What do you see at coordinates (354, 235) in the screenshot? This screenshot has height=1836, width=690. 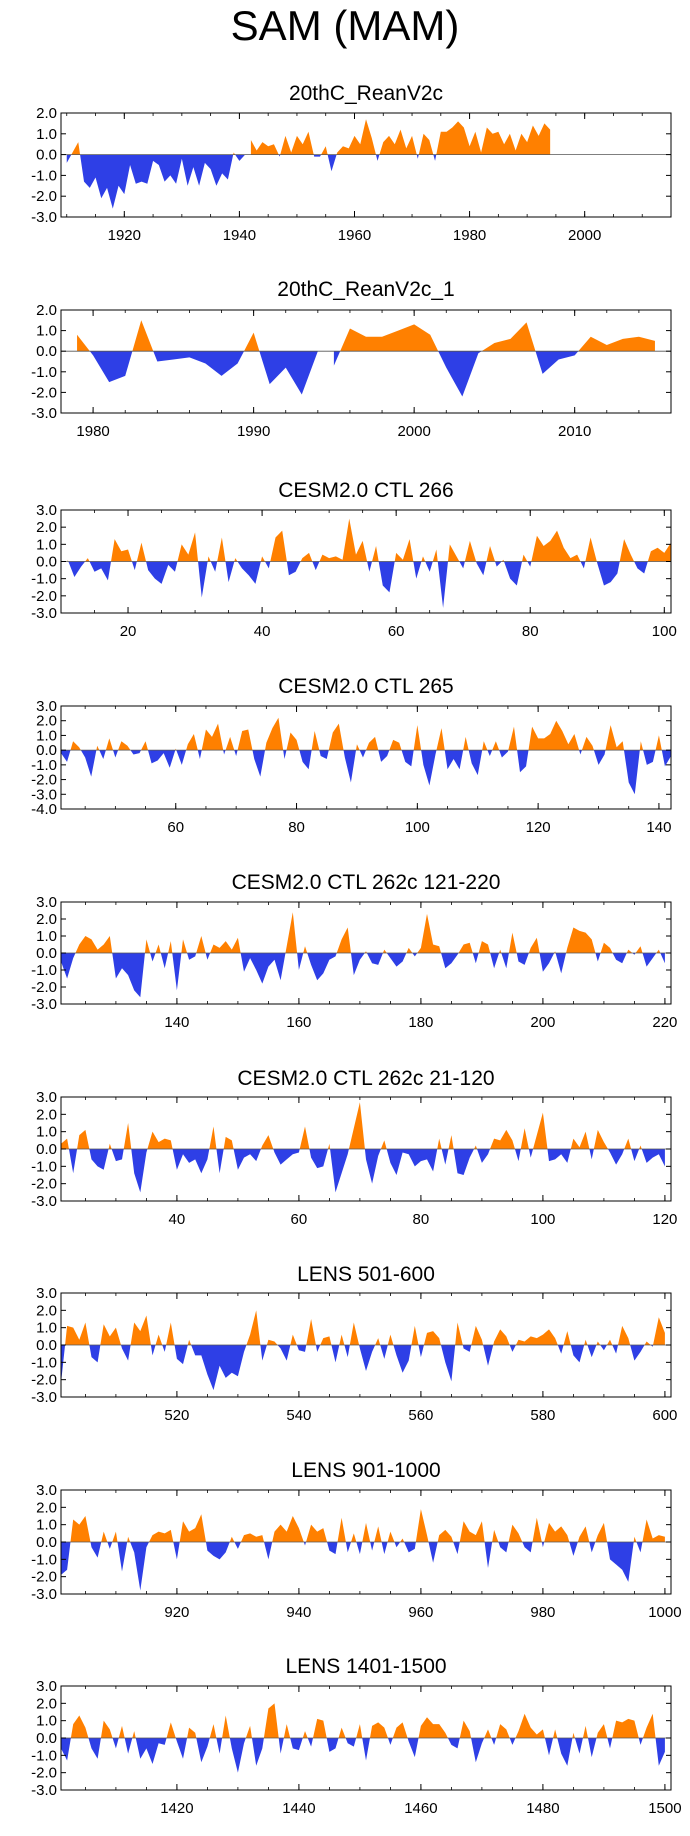 I see `x-tick-label: 1960` at bounding box center [354, 235].